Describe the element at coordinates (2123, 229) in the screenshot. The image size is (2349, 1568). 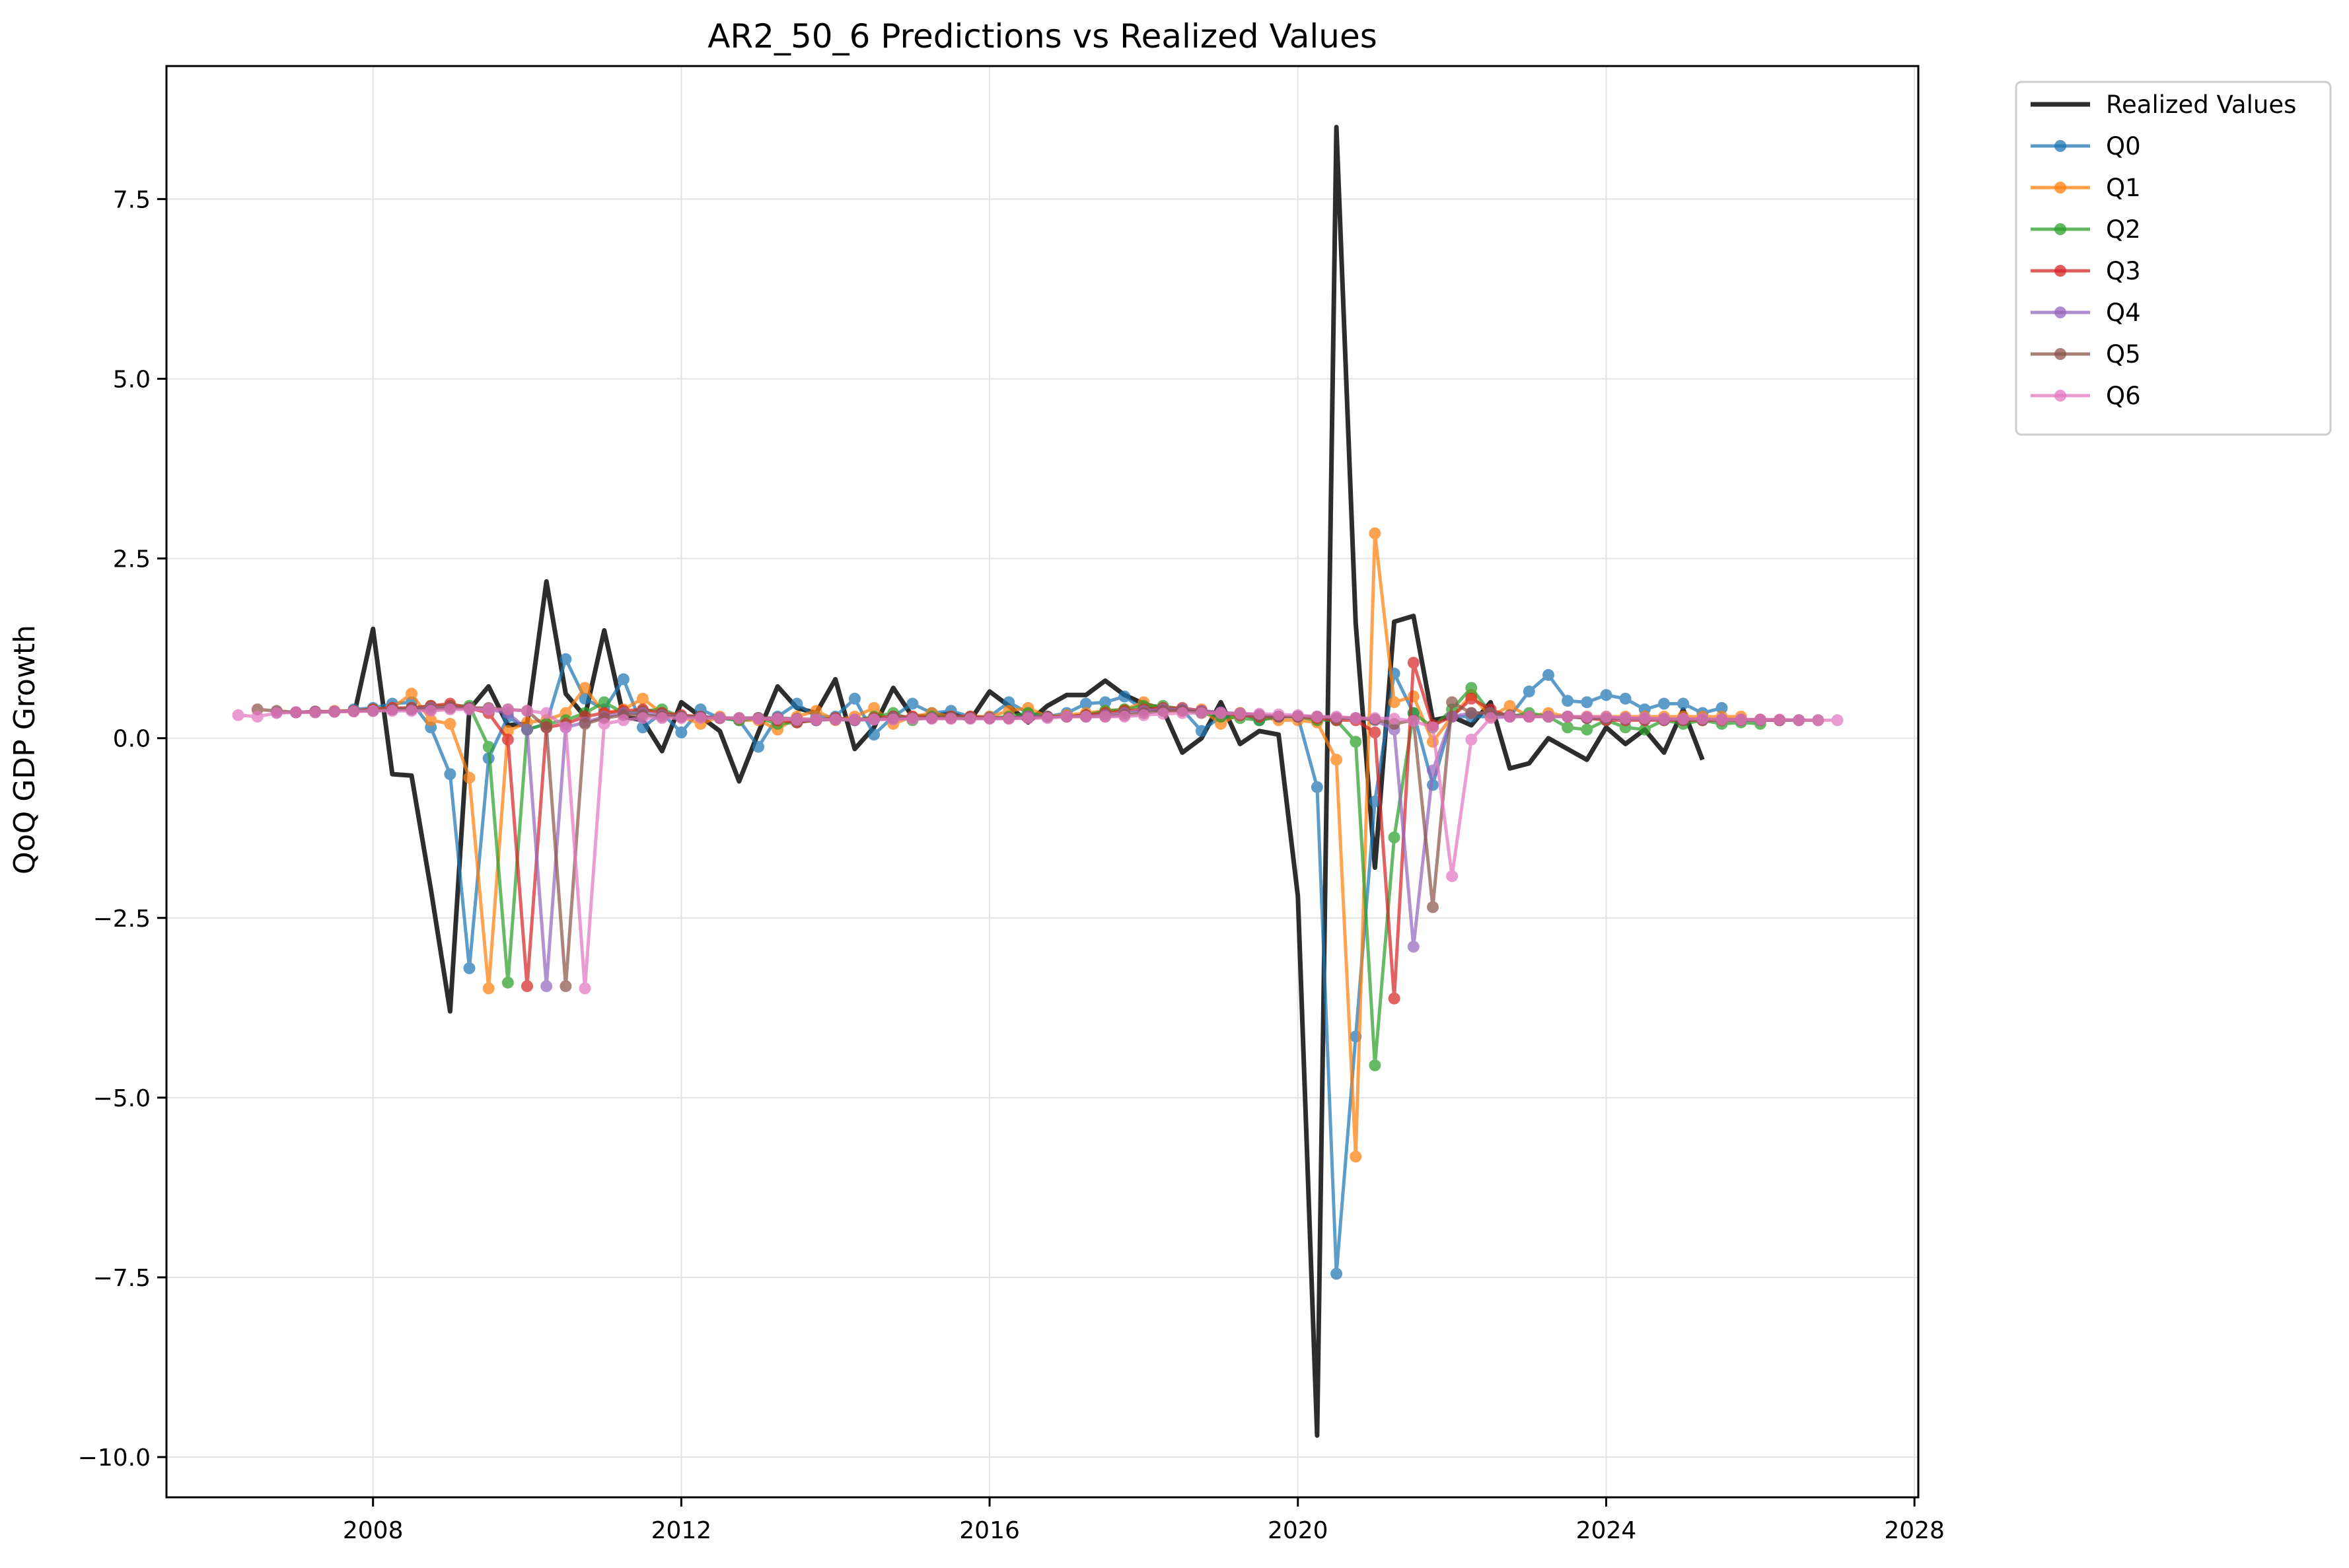
I see `legend-label: Q2` at that location.